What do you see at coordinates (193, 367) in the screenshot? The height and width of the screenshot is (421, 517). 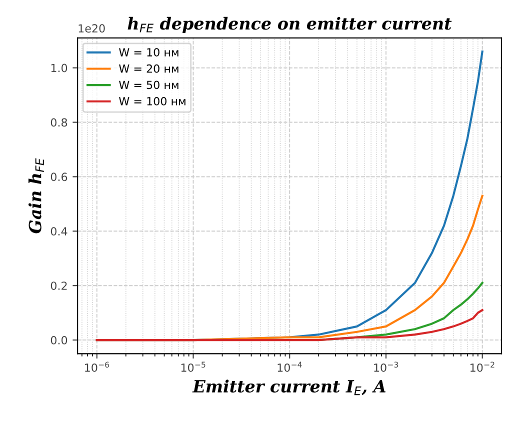 I see `x-tick-label: 10$^{−5}$` at bounding box center [193, 367].